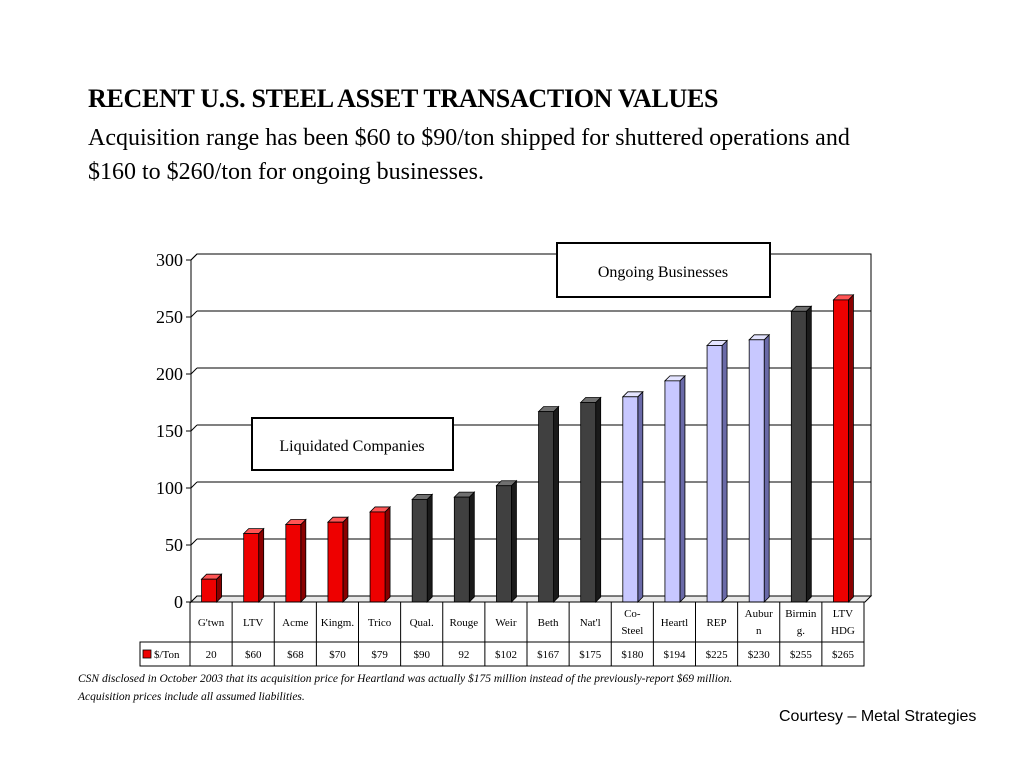  What do you see at coordinates (632, 614) in the screenshot?
I see `x-tick-label: Co-` at bounding box center [632, 614].